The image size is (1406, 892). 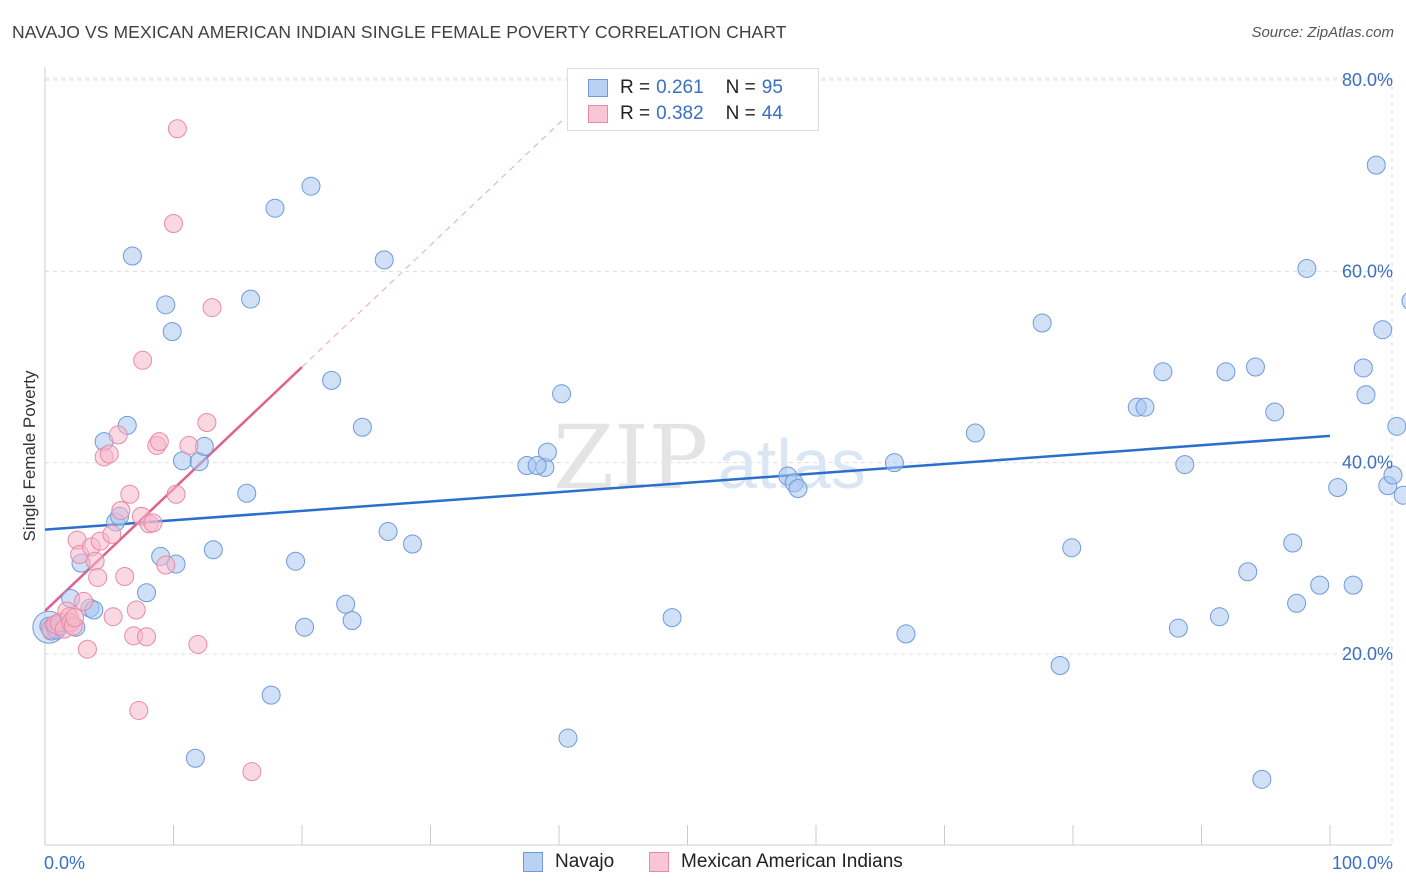 I want to click on mexican-trend-extension, so click(x=433, y=242).